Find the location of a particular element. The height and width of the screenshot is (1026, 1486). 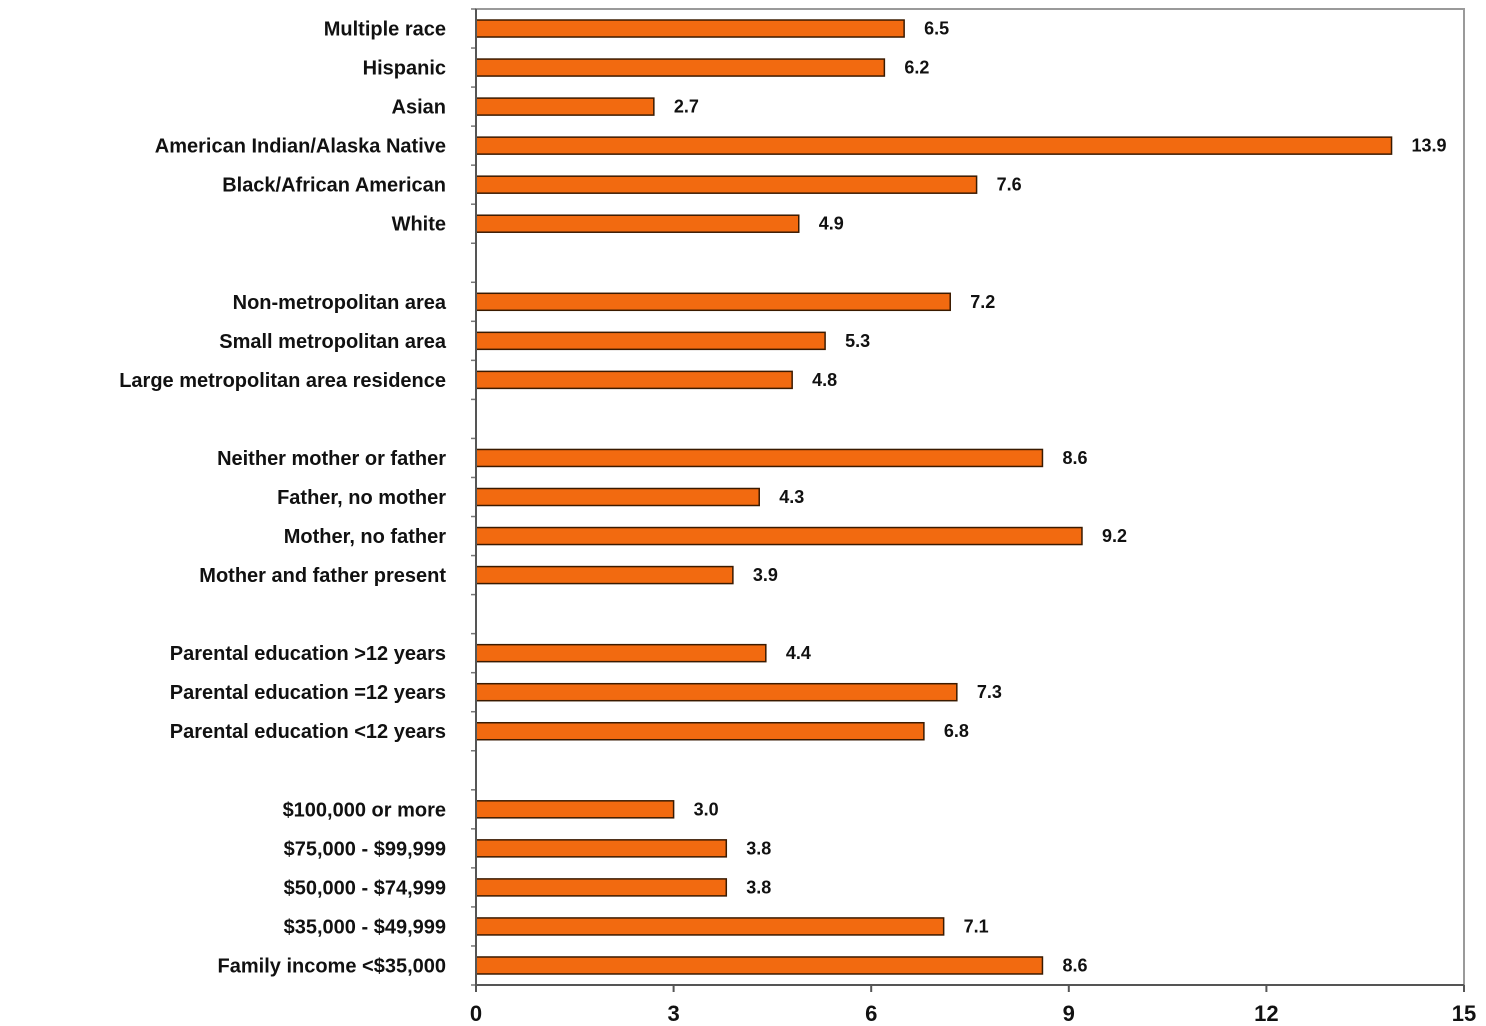

category-label: White is located at coordinates (419, 225).